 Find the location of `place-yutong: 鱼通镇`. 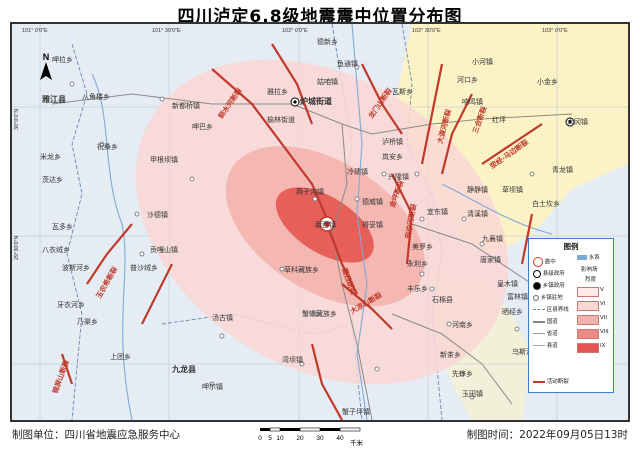

place-yutong: 鱼通镇 is located at coordinates (347, 63).